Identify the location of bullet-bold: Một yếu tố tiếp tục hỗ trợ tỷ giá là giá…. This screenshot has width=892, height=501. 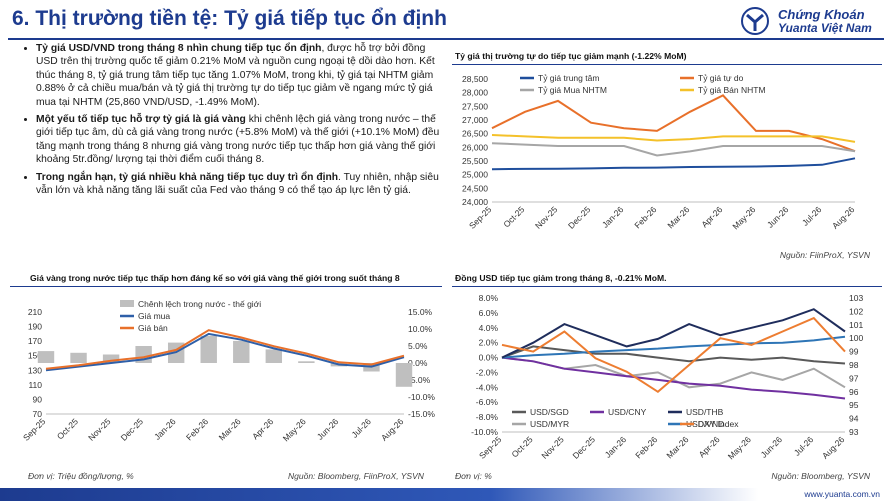
(141, 120).